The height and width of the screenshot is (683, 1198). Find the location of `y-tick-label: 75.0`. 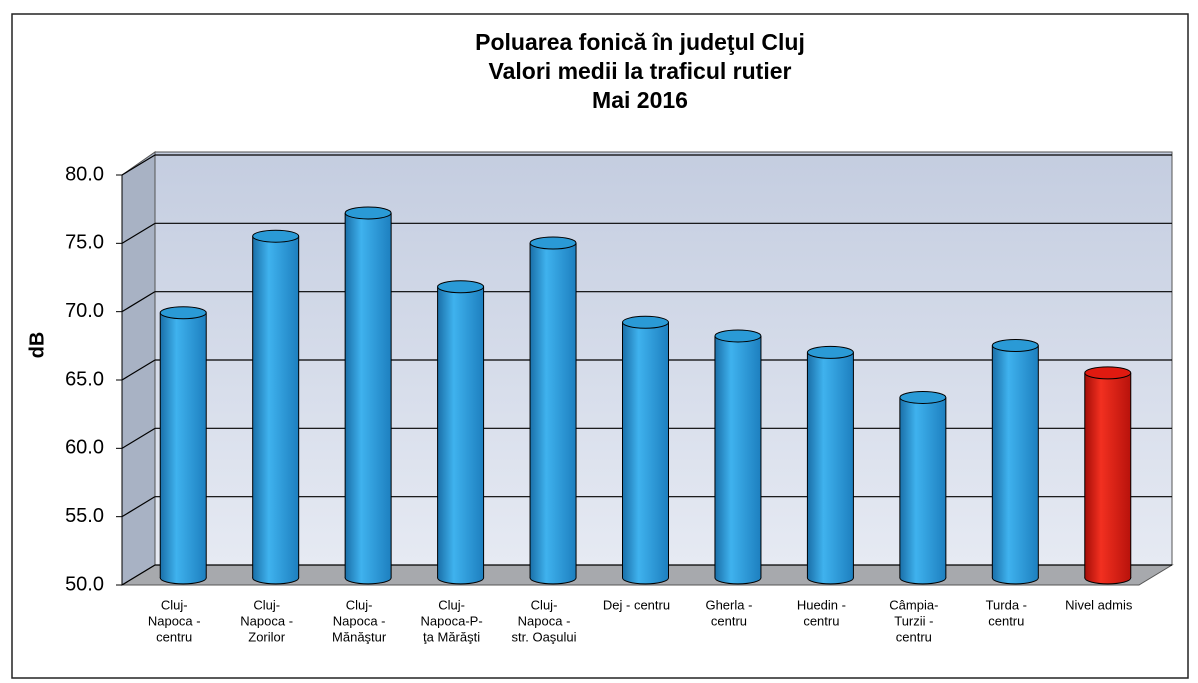

y-tick-label: 75.0 is located at coordinates (84, 243).